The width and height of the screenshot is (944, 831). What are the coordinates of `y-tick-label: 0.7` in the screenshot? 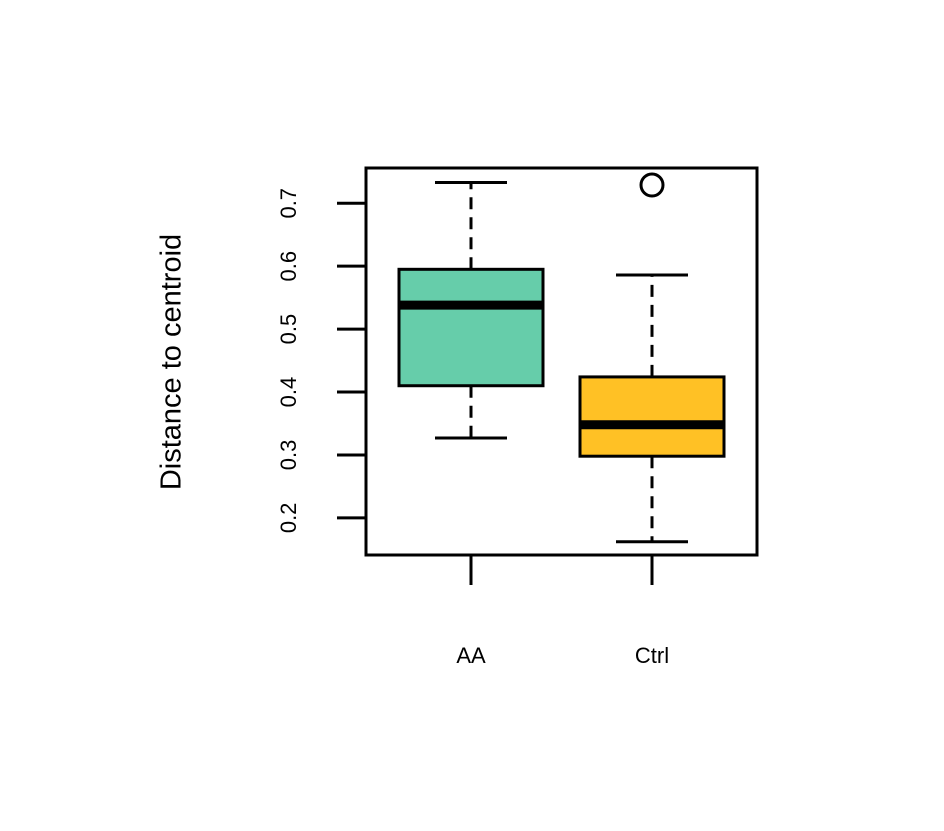 It's located at (288, 203).